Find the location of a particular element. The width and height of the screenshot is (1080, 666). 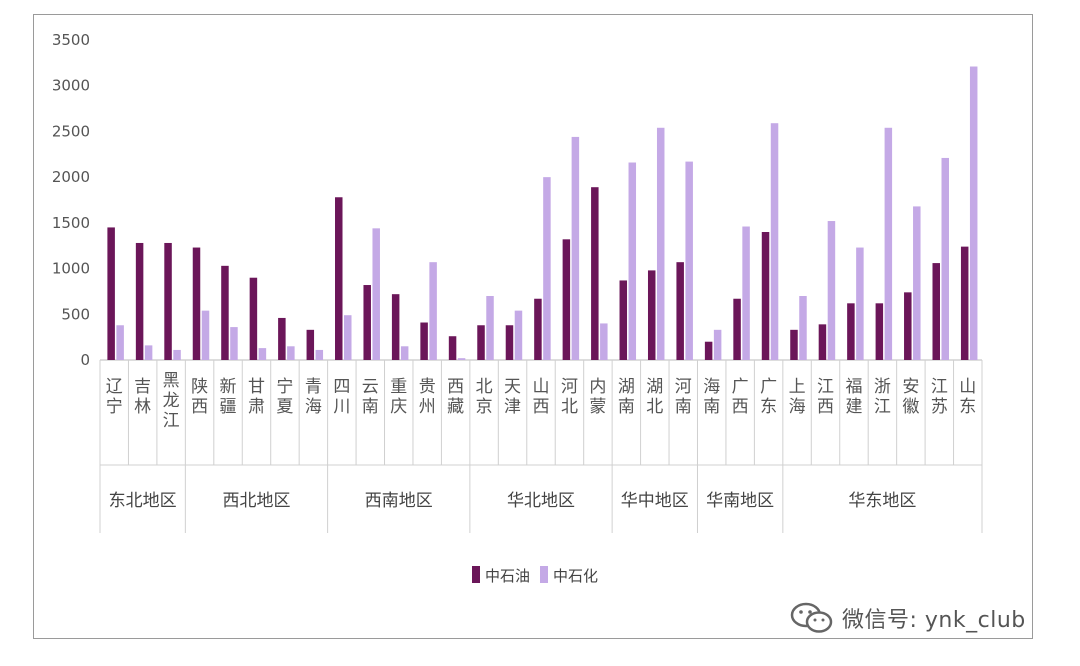

region-label: 华南地区 is located at coordinates (740, 501).